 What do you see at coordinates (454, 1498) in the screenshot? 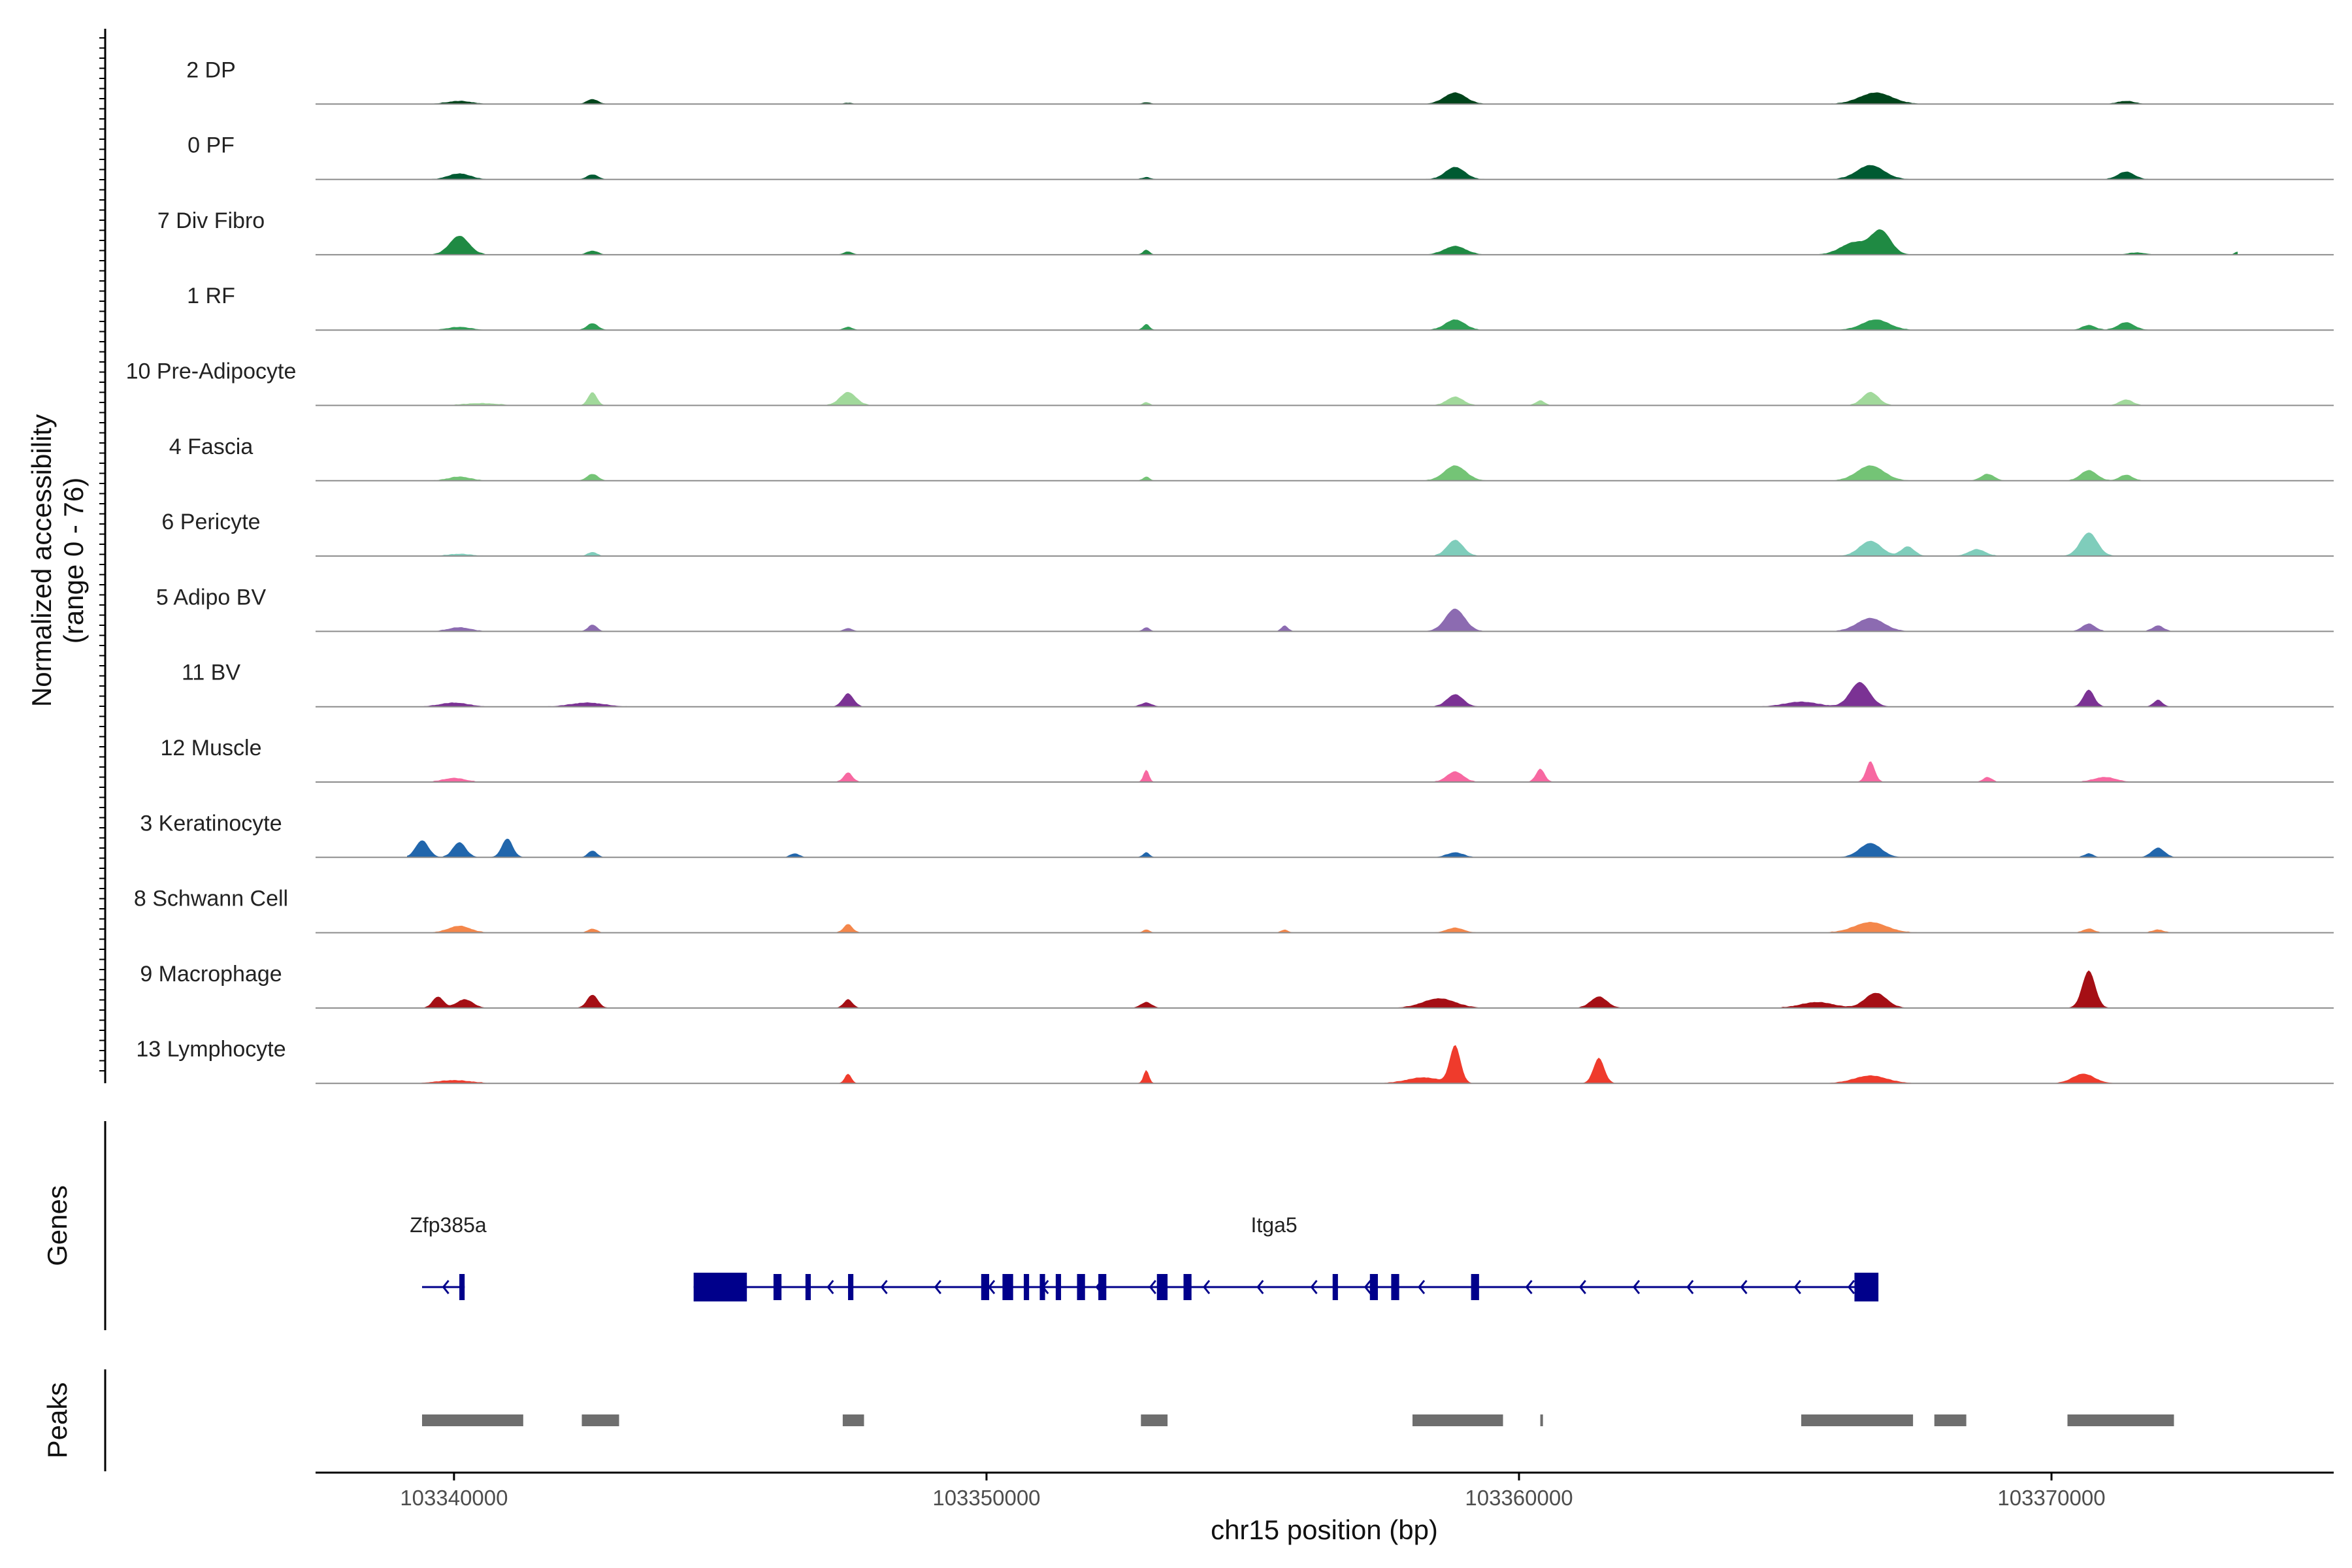
I see `x-tick-label: 103340000` at bounding box center [454, 1498].